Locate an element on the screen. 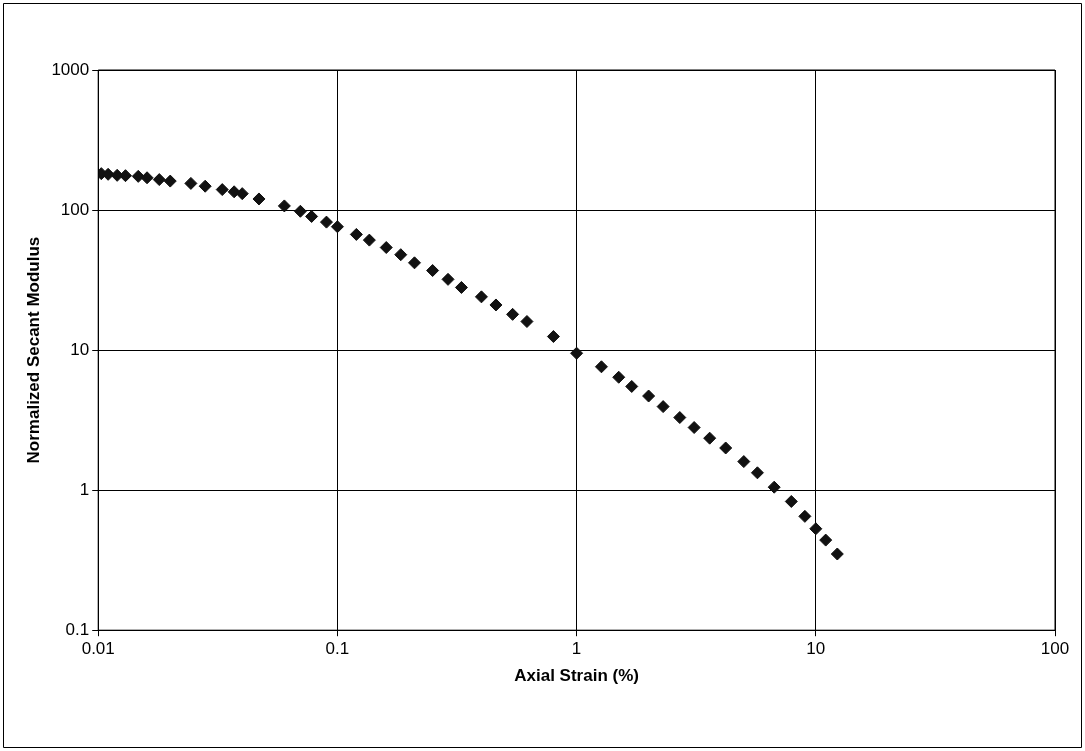 Image resolution: width=1085 pixels, height=751 pixels. x-tick-label: 0.01 is located at coordinates (98, 649).